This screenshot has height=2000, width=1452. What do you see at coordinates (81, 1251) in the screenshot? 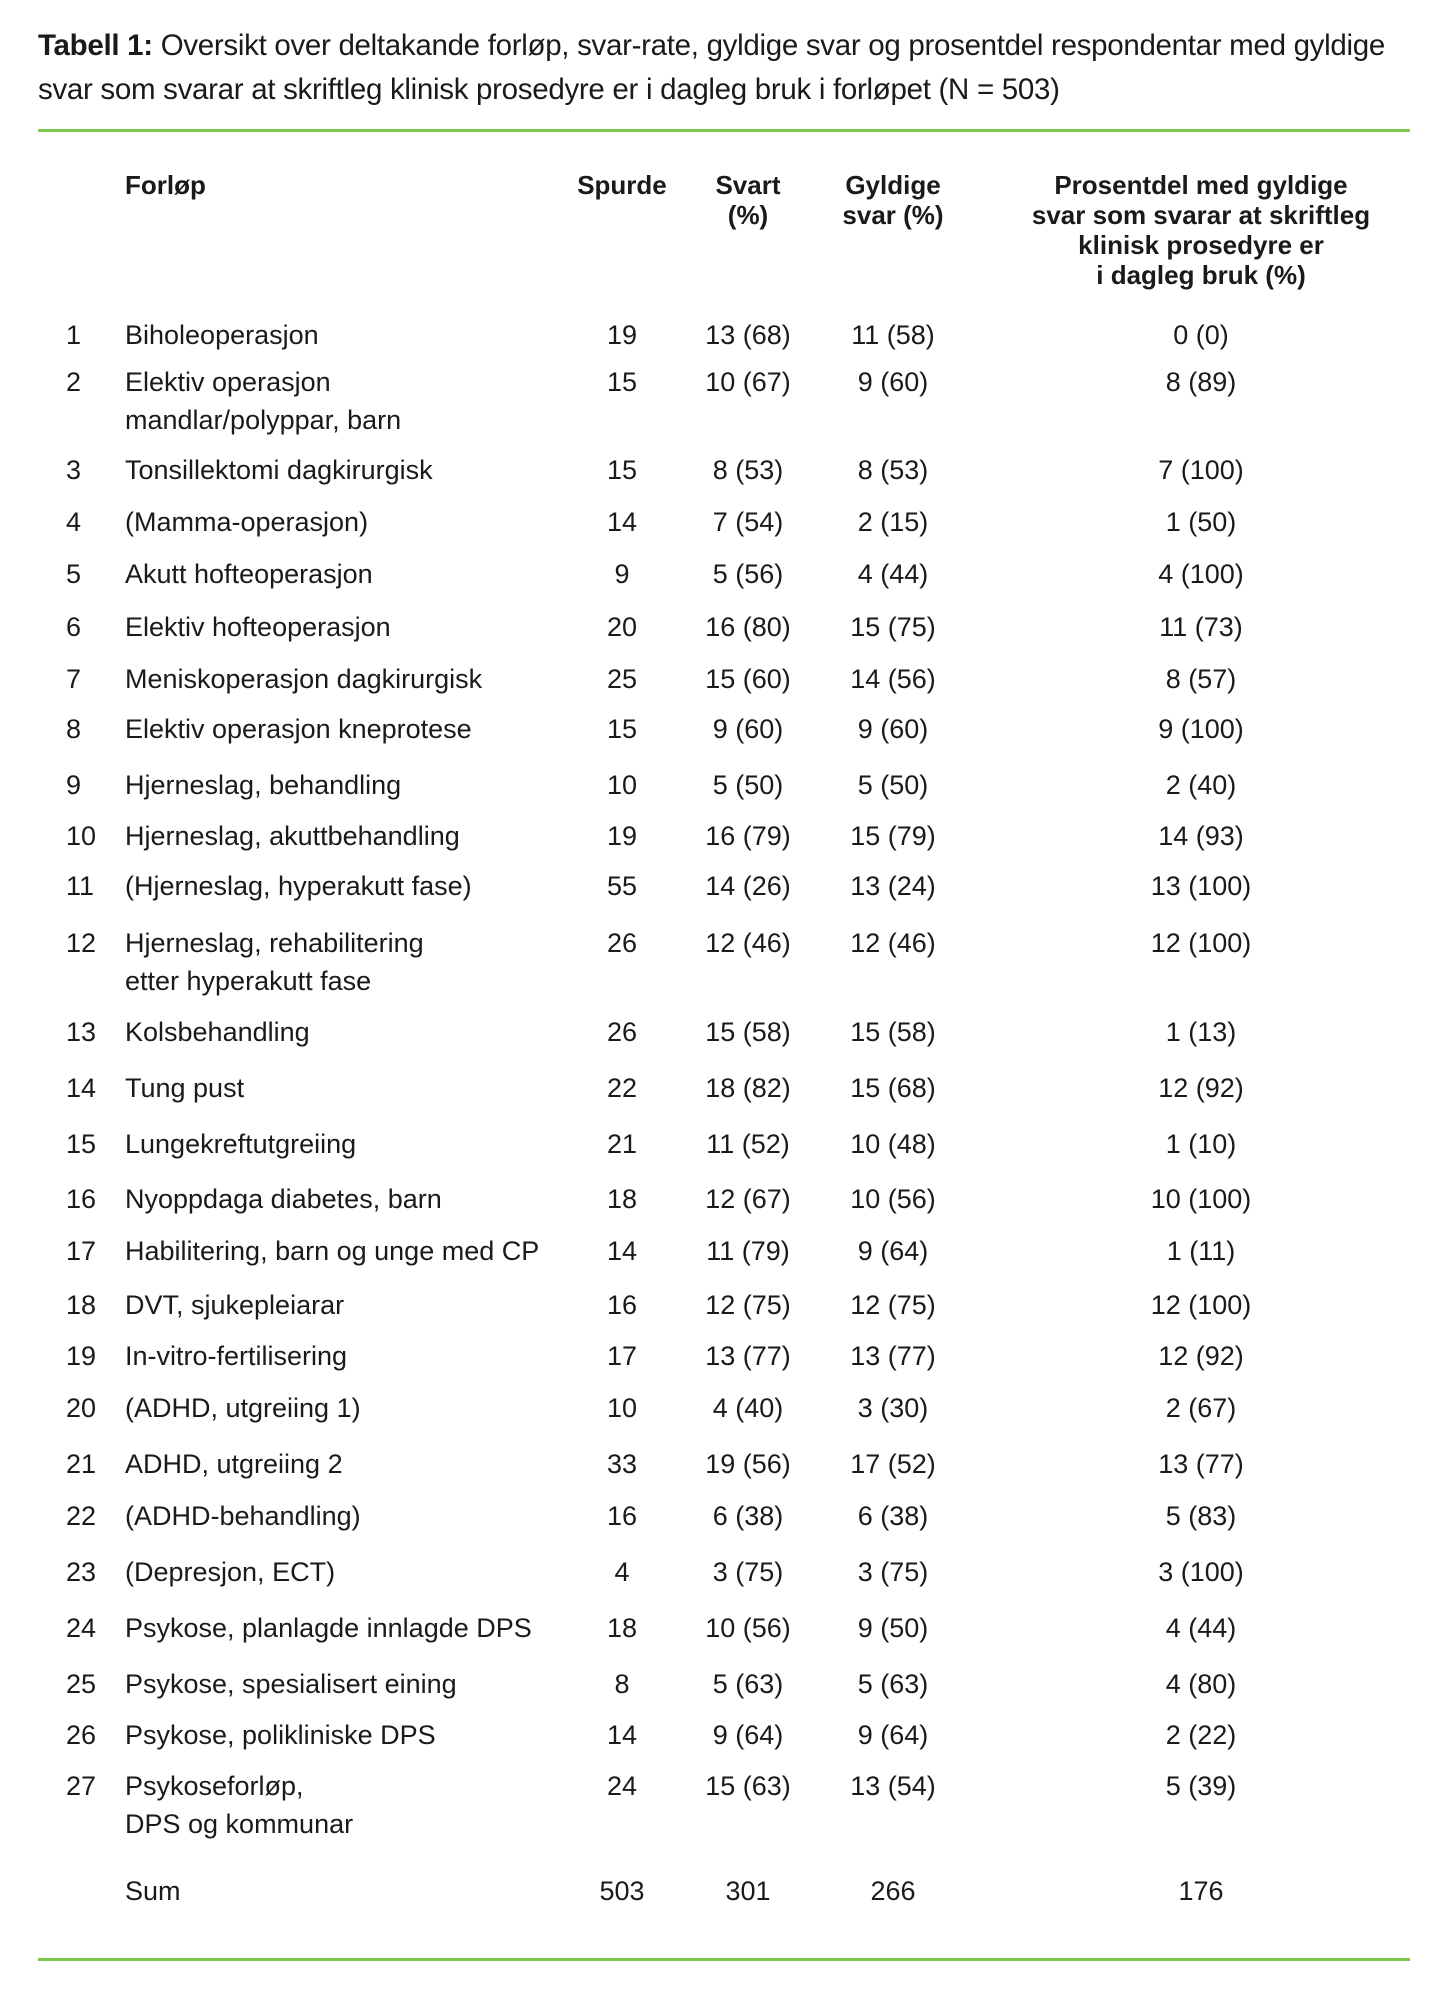
I see `row-number: 17` at bounding box center [81, 1251].